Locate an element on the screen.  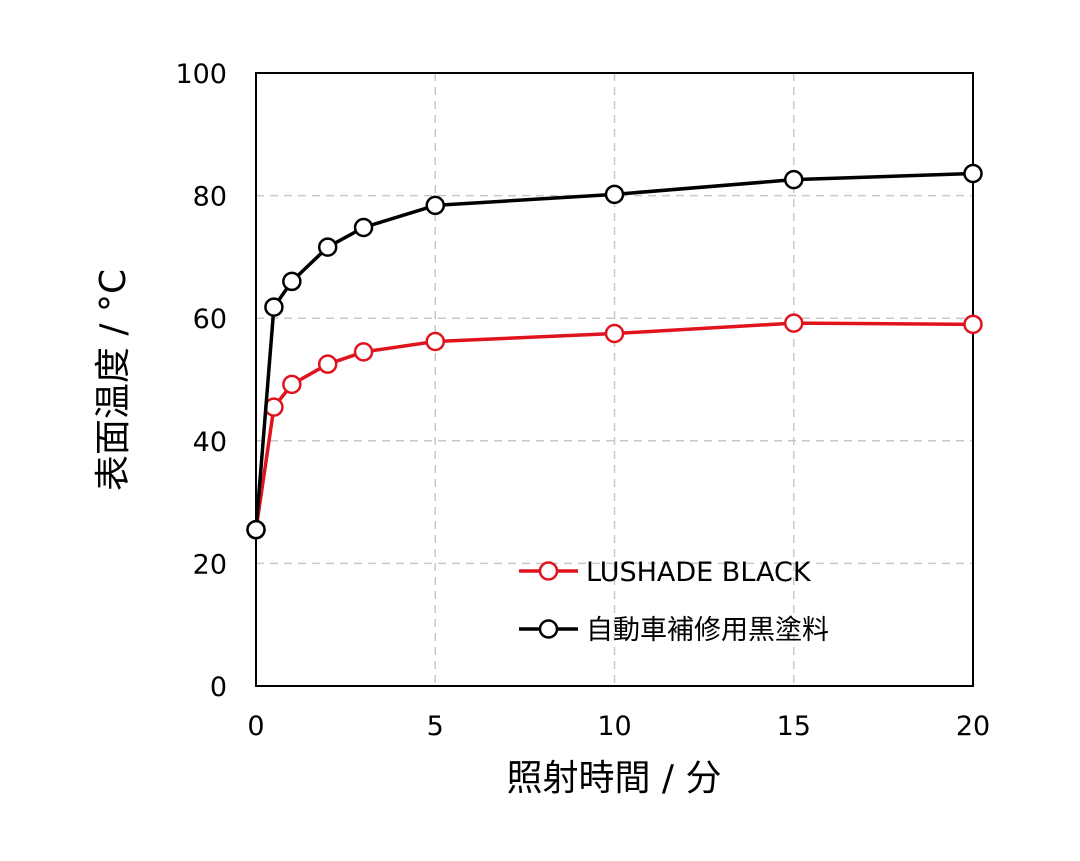
legend-label: 自動車補修用黒塗料 is located at coordinates (707, 630).